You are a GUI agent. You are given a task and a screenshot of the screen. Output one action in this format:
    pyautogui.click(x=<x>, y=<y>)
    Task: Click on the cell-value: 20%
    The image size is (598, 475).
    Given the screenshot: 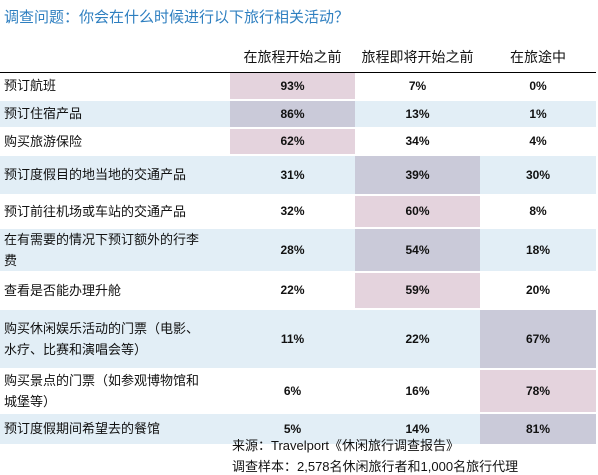 What is the action you would take?
    pyautogui.click(x=538, y=290)
    